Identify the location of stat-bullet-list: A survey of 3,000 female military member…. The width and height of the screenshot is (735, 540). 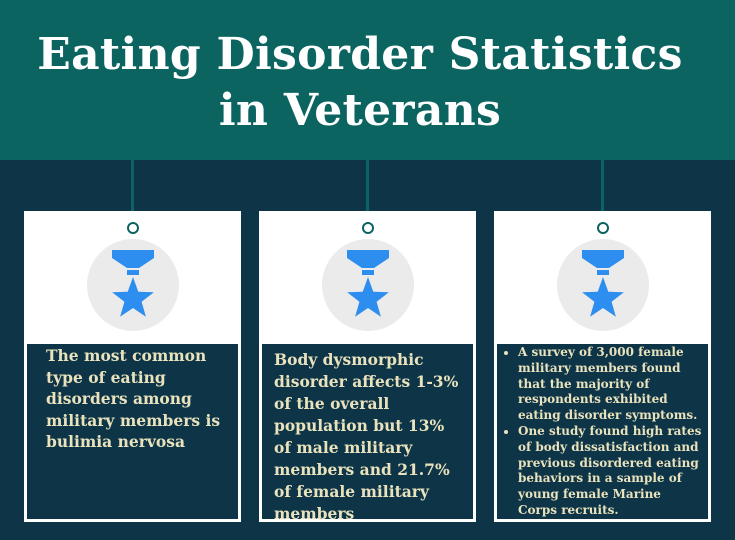
(602, 432).